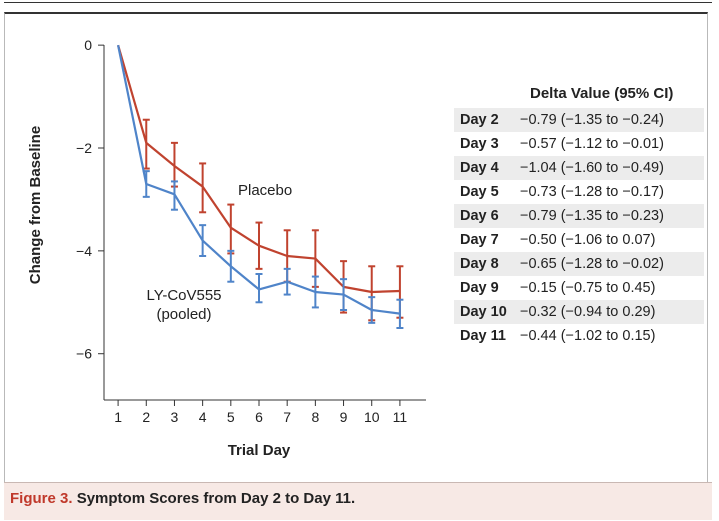  Describe the element at coordinates (479, 192) in the screenshot. I see `row-day: Day 5` at that location.